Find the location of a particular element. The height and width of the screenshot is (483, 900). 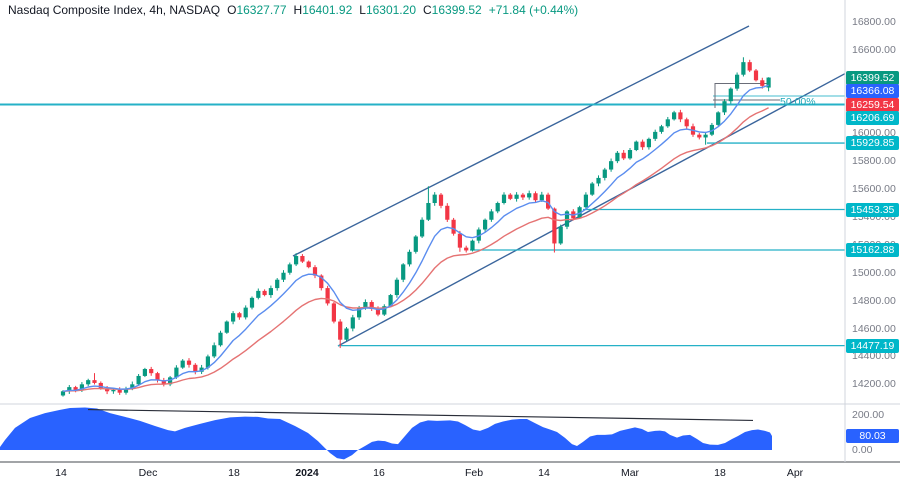

symbol-title: Nasdaq Composite Index, 4h, NASDAQ is located at coordinates (114, 10).